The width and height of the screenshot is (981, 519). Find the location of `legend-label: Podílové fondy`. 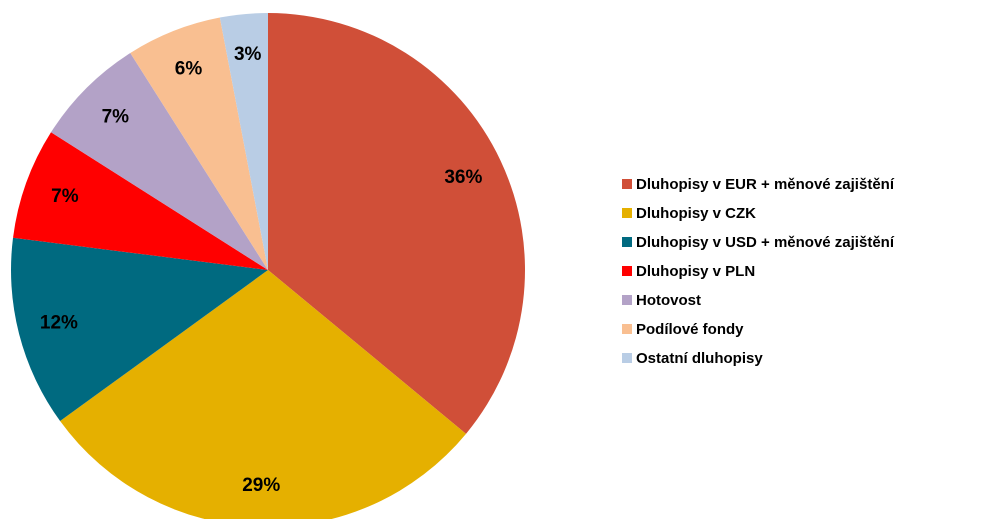

legend-label: Podílové fondy is located at coordinates (690, 329).